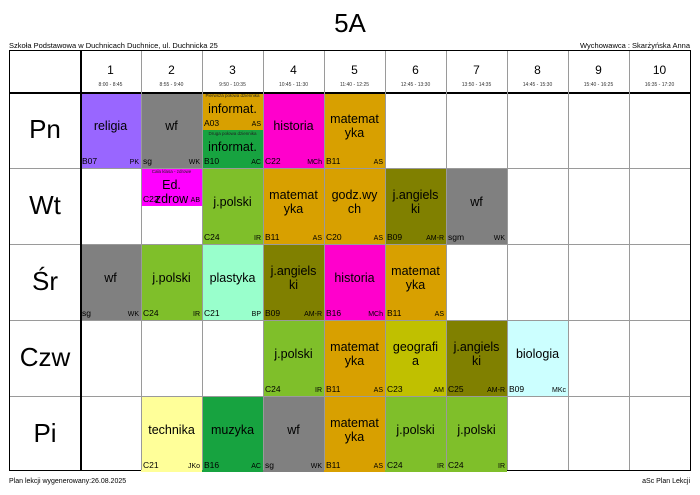 The image size is (700, 495). Describe the element at coordinates (232, 70) in the screenshot. I see `period-number: 3` at that location.